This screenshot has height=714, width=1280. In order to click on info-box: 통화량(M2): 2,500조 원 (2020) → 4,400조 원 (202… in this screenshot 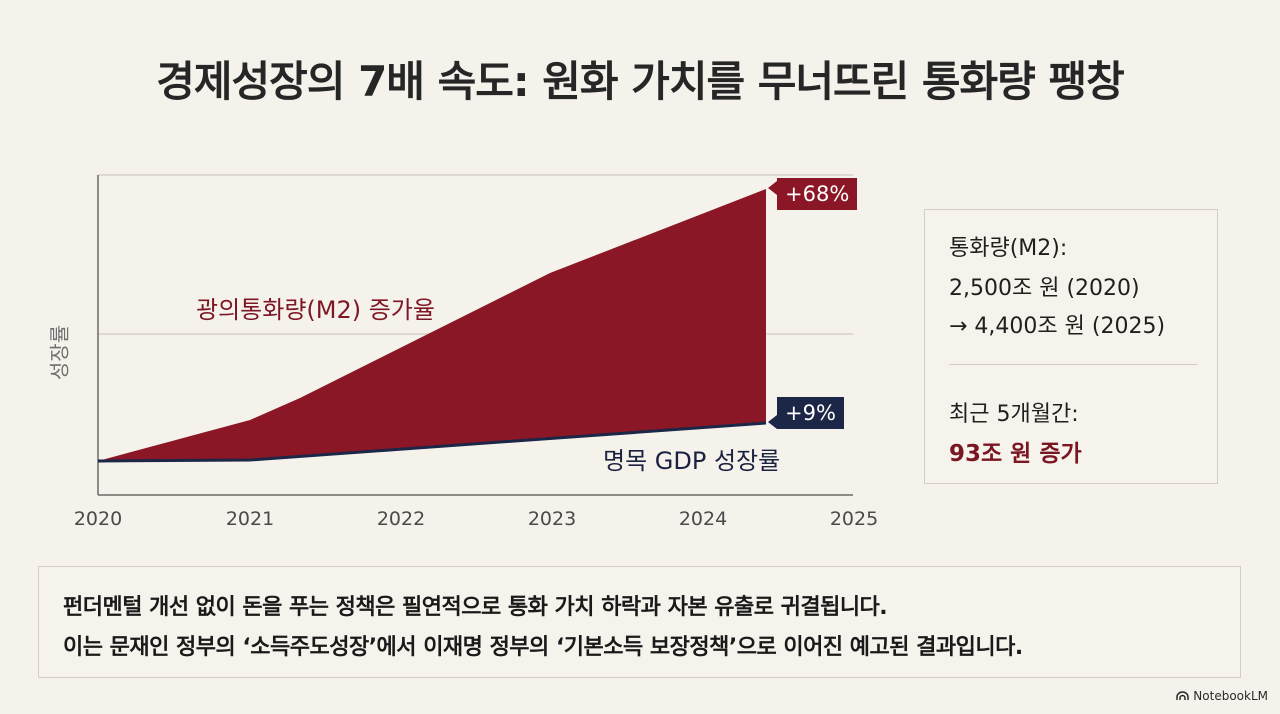, I will do `click(1071, 346)`.